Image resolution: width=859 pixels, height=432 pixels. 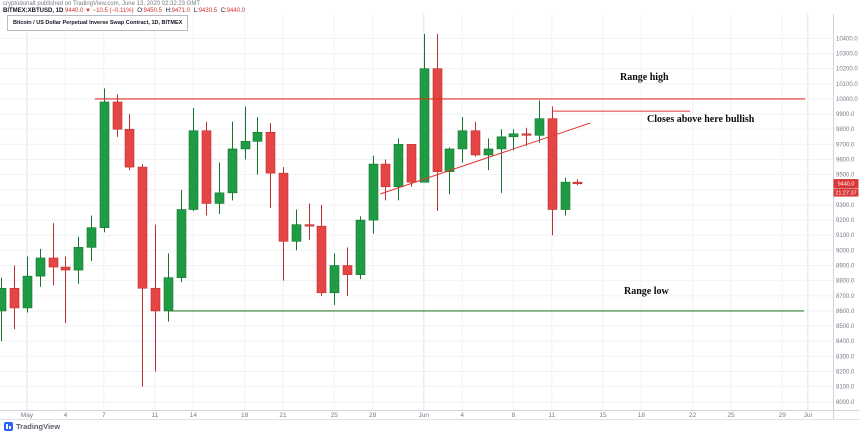 I want to click on price-axis-label: 9000.0, so click(x=845, y=251).